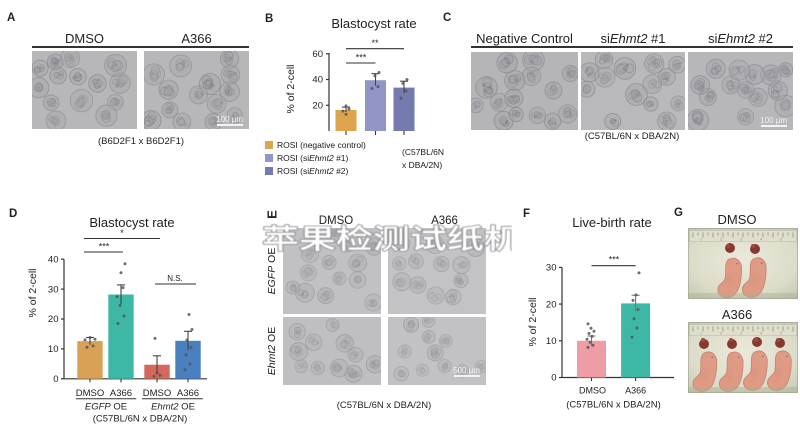 The width and height of the screenshot is (800, 436). Describe the element at coordinates (466, 370) in the screenshot. I see `svg-text: 500 µm` at that location.